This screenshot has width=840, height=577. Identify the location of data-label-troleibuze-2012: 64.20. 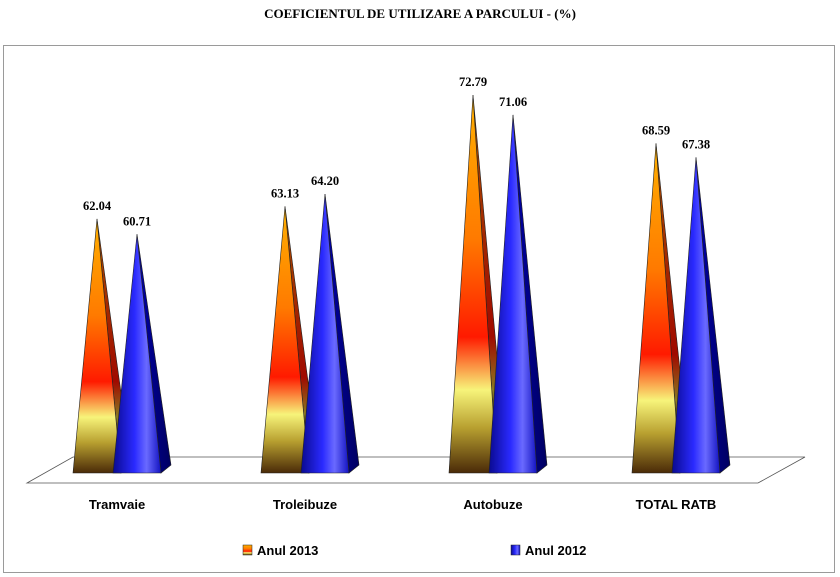
(325, 181).